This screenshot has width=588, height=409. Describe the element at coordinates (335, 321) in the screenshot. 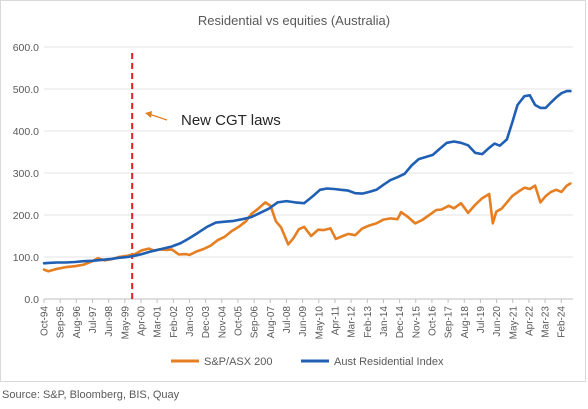

I see `x-tick-label: Apr-11` at that location.